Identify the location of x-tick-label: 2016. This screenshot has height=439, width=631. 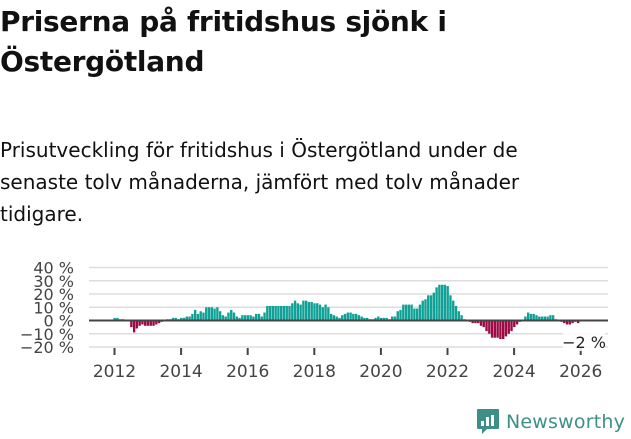
(247, 372).